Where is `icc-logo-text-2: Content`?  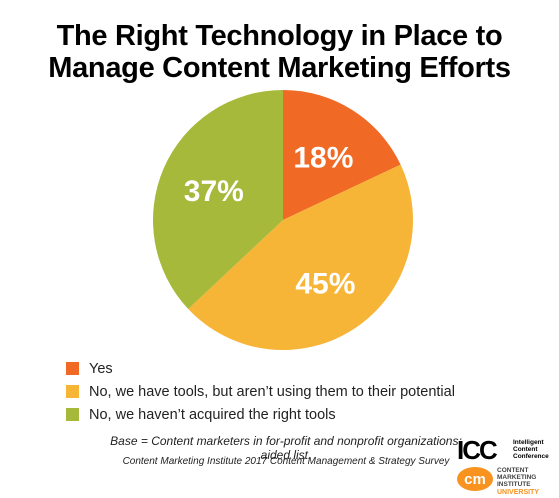
icc-logo-text-2: Content is located at coordinates (525, 449).